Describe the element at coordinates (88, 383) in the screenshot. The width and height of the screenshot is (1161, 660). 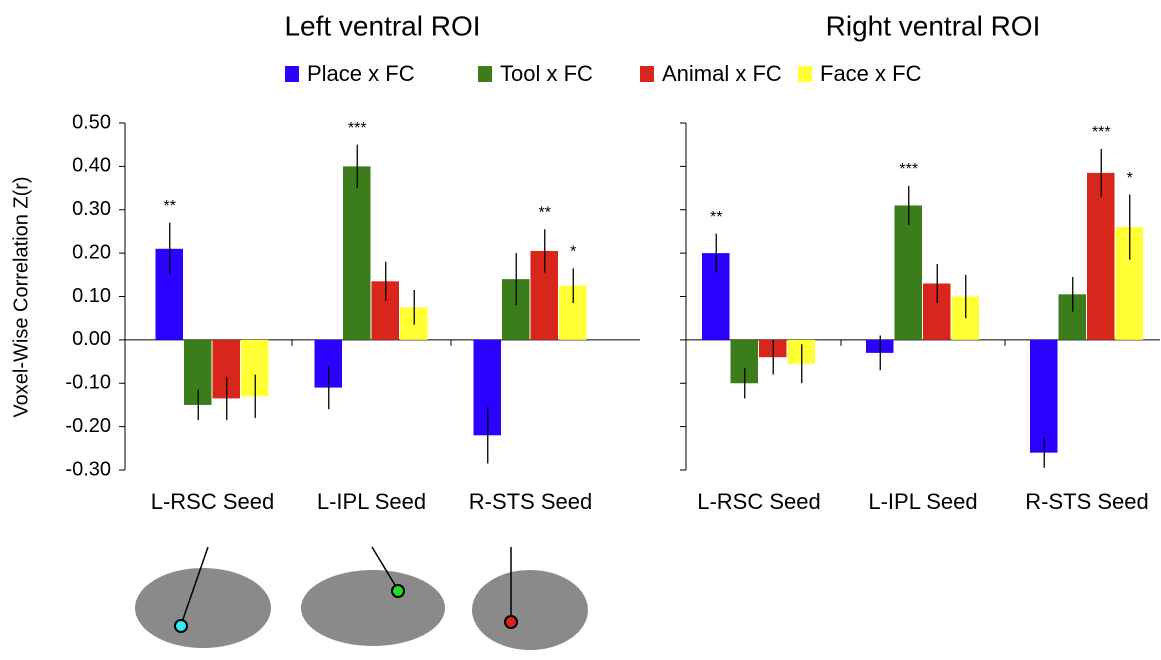
I see `y-tick-label: -0.10` at that location.